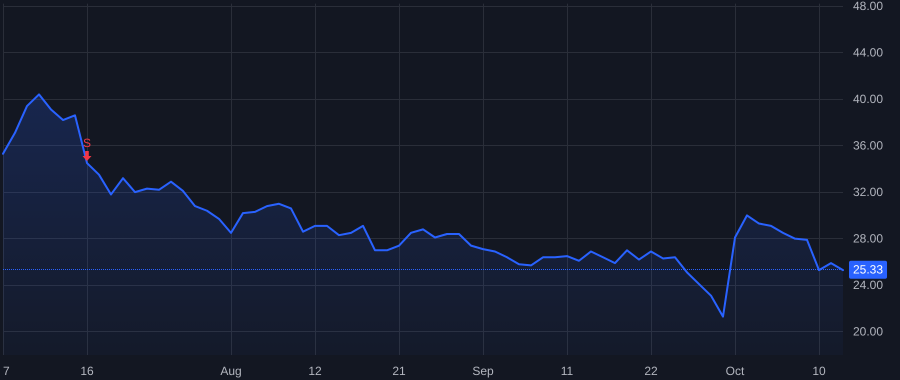 The width and height of the screenshot is (900, 380). I want to click on x-tick-label: Sep, so click(483, 371).